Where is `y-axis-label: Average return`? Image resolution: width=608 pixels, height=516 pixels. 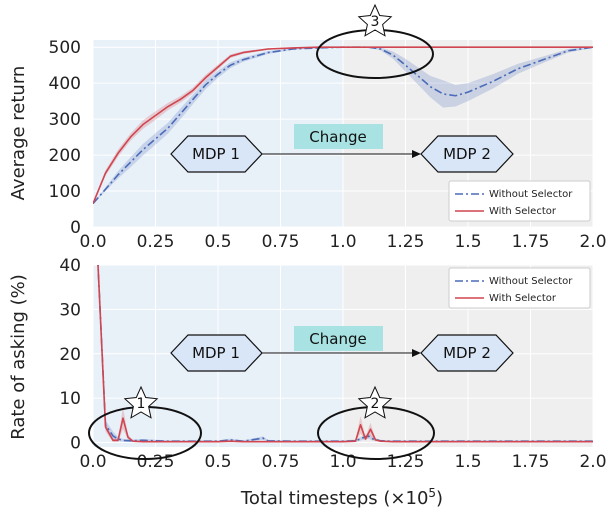
y-axis-label: Average return is located at coordinates (18, 133).